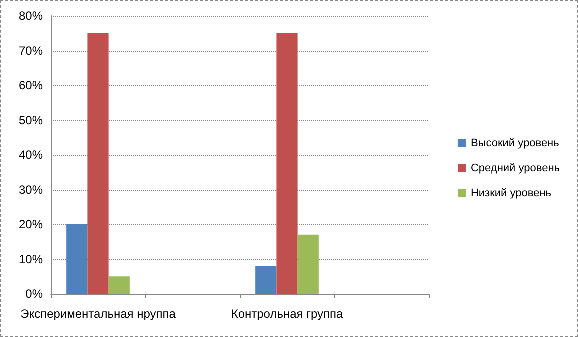 The image size is (578, 337). I want to click on y-tick-label: 50%, so click(31, 120).